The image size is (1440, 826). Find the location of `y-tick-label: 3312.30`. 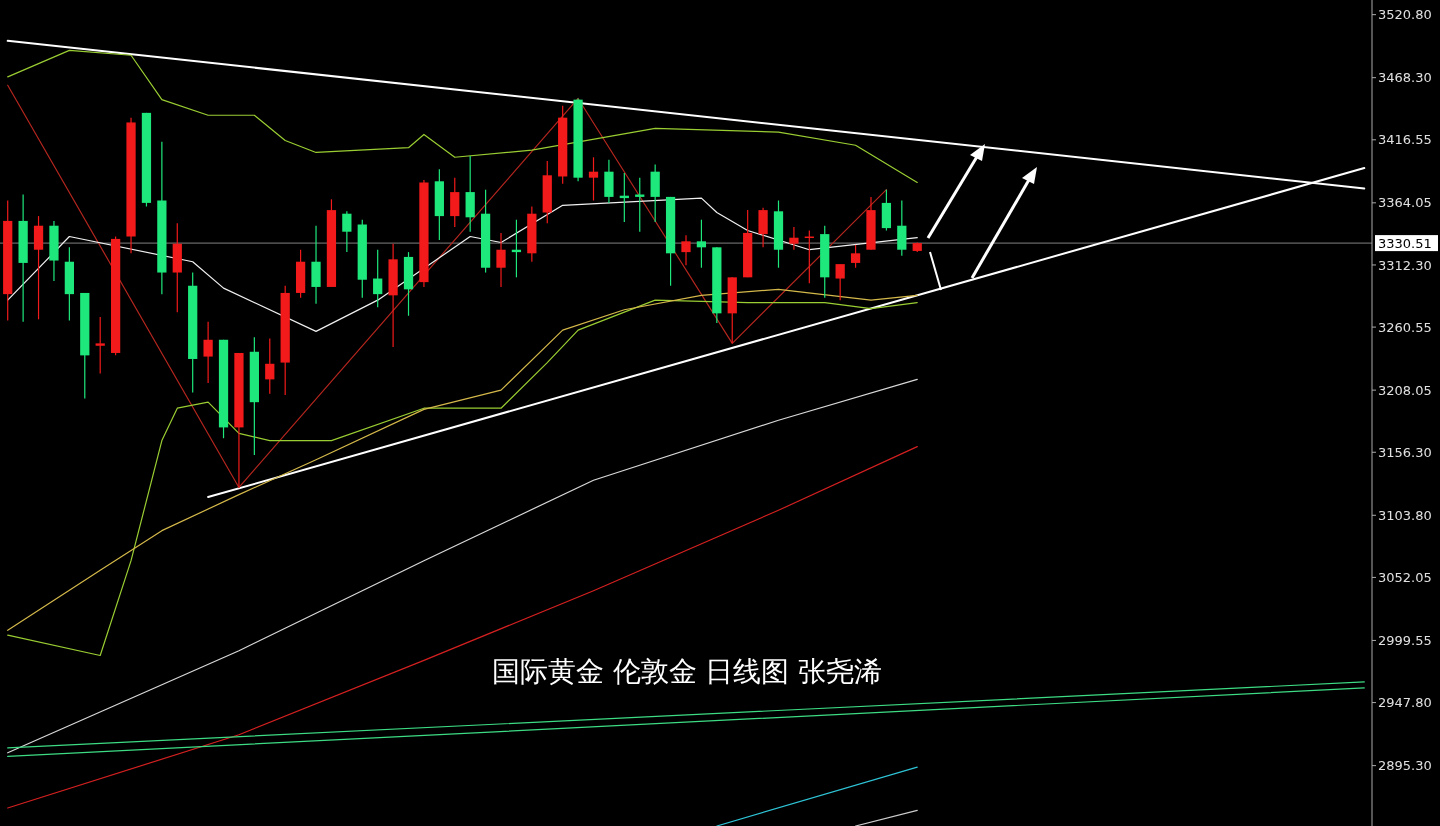

y-tick-label: 3312.30 is located at coordinates (1405, 265).